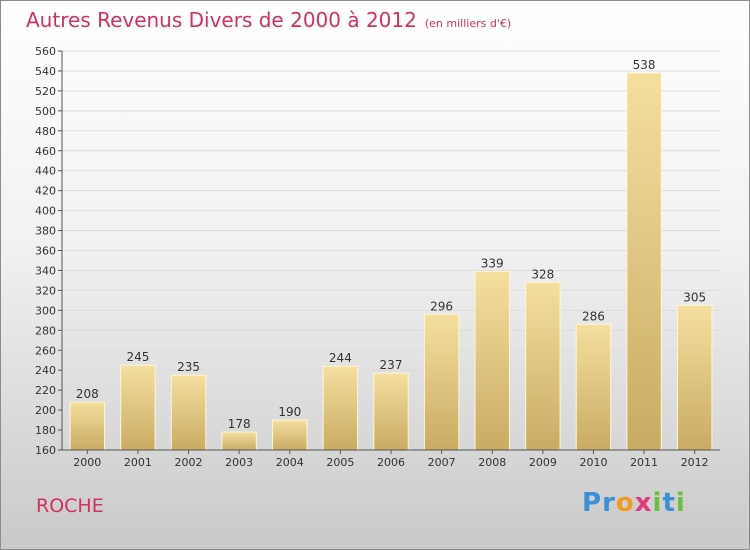 Image resolution: width=750 pixels, height=550 pixels. Describe the element at coordinates (644, 462) in the screenshot. I see `x-tick-label: 2011` at that location.